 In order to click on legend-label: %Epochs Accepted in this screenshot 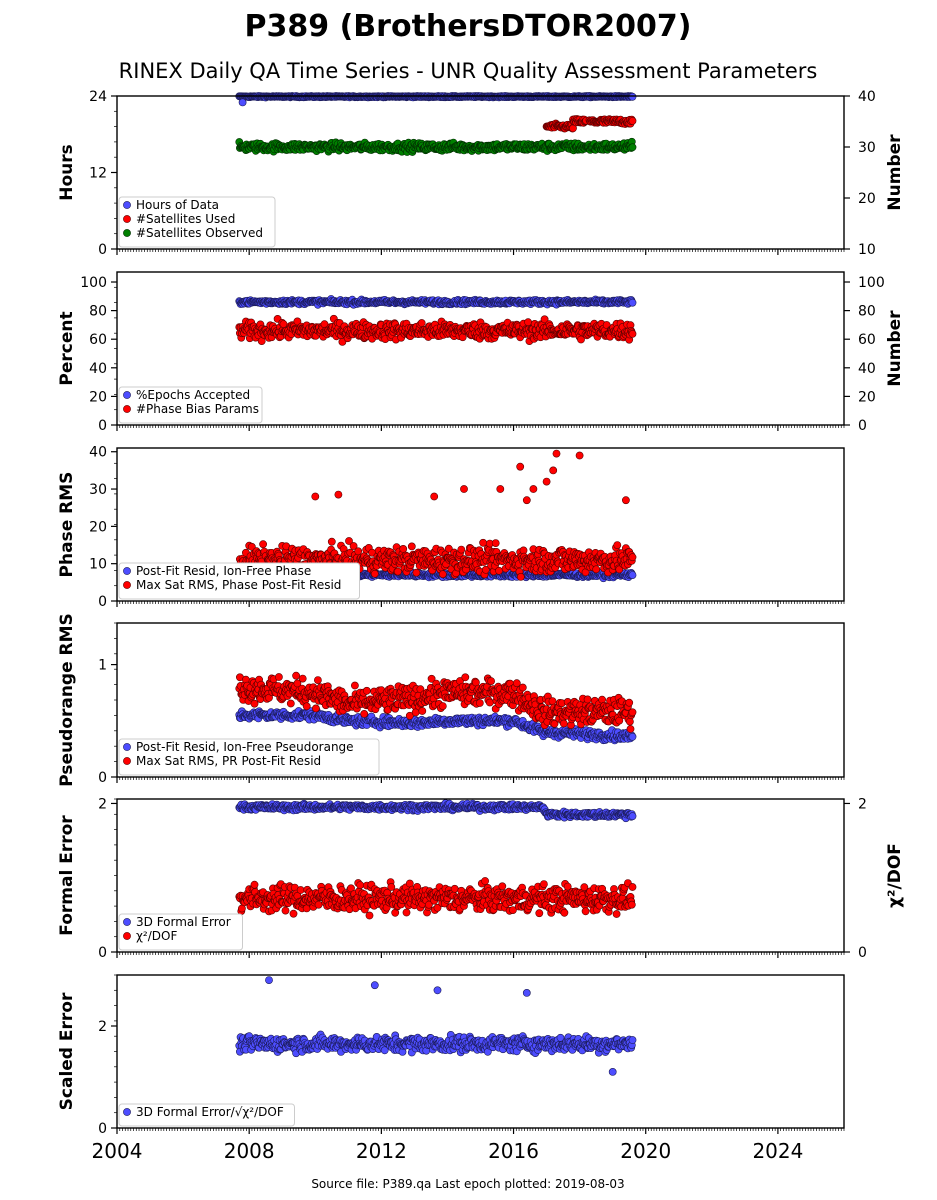, I will do `click(193, 395)`.